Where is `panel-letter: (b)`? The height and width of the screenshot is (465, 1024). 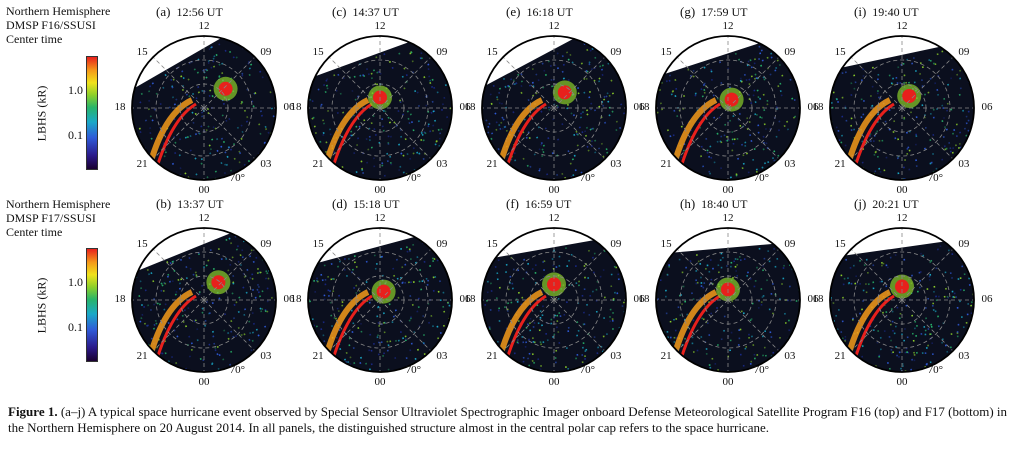
panel-letter: (b) is located at coordinates (164, 203).